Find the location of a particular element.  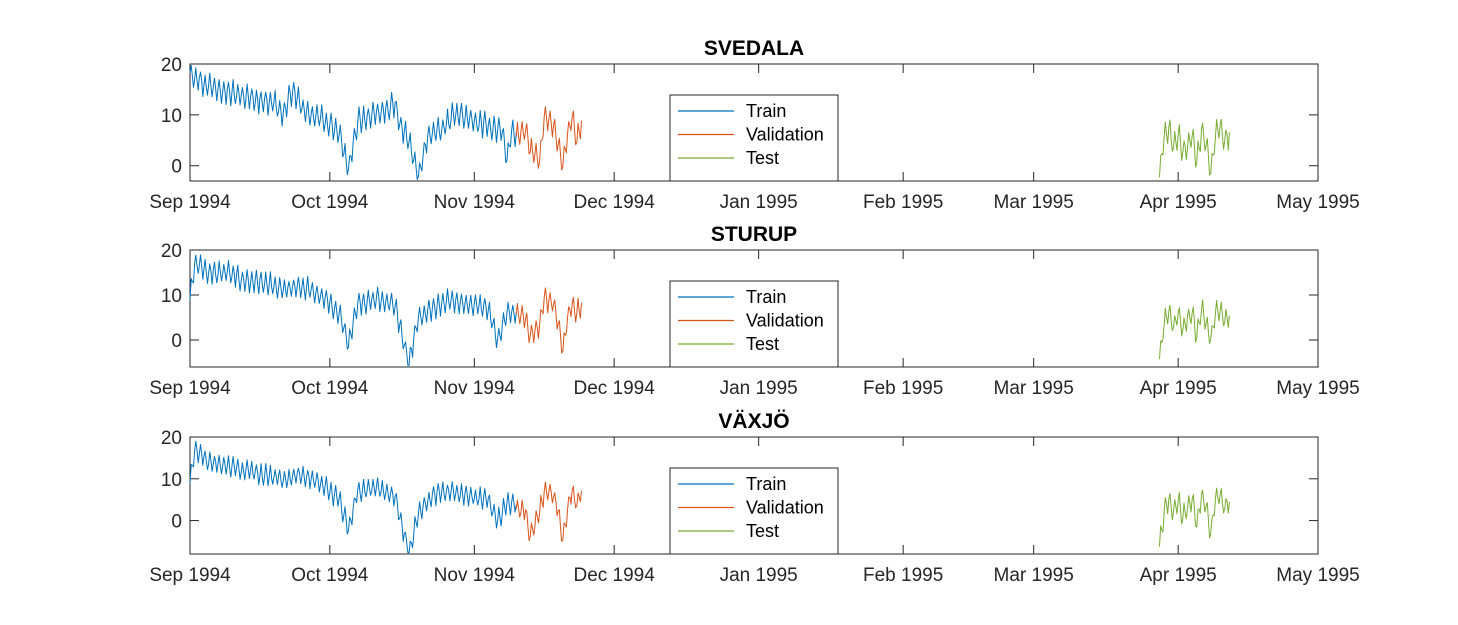

subplot-title: SVEDALA is located at coordinates (754, 48).